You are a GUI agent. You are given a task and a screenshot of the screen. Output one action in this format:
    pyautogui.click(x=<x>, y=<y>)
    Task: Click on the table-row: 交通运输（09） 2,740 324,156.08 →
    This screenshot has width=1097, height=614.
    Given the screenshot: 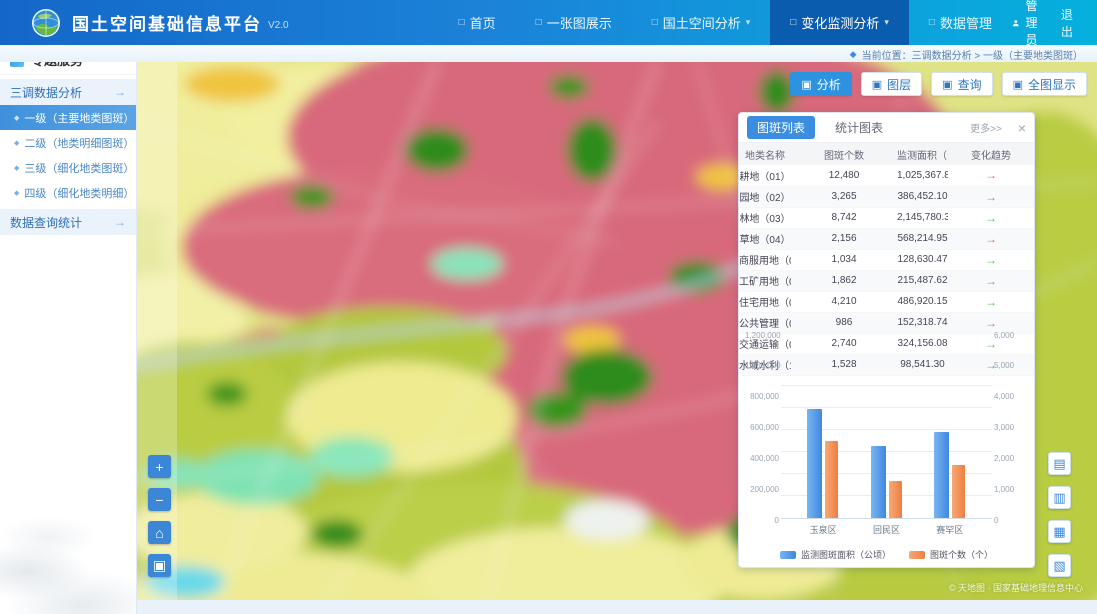 What is the action you would take?
    pyautogui.click(x=886, y=344)
    